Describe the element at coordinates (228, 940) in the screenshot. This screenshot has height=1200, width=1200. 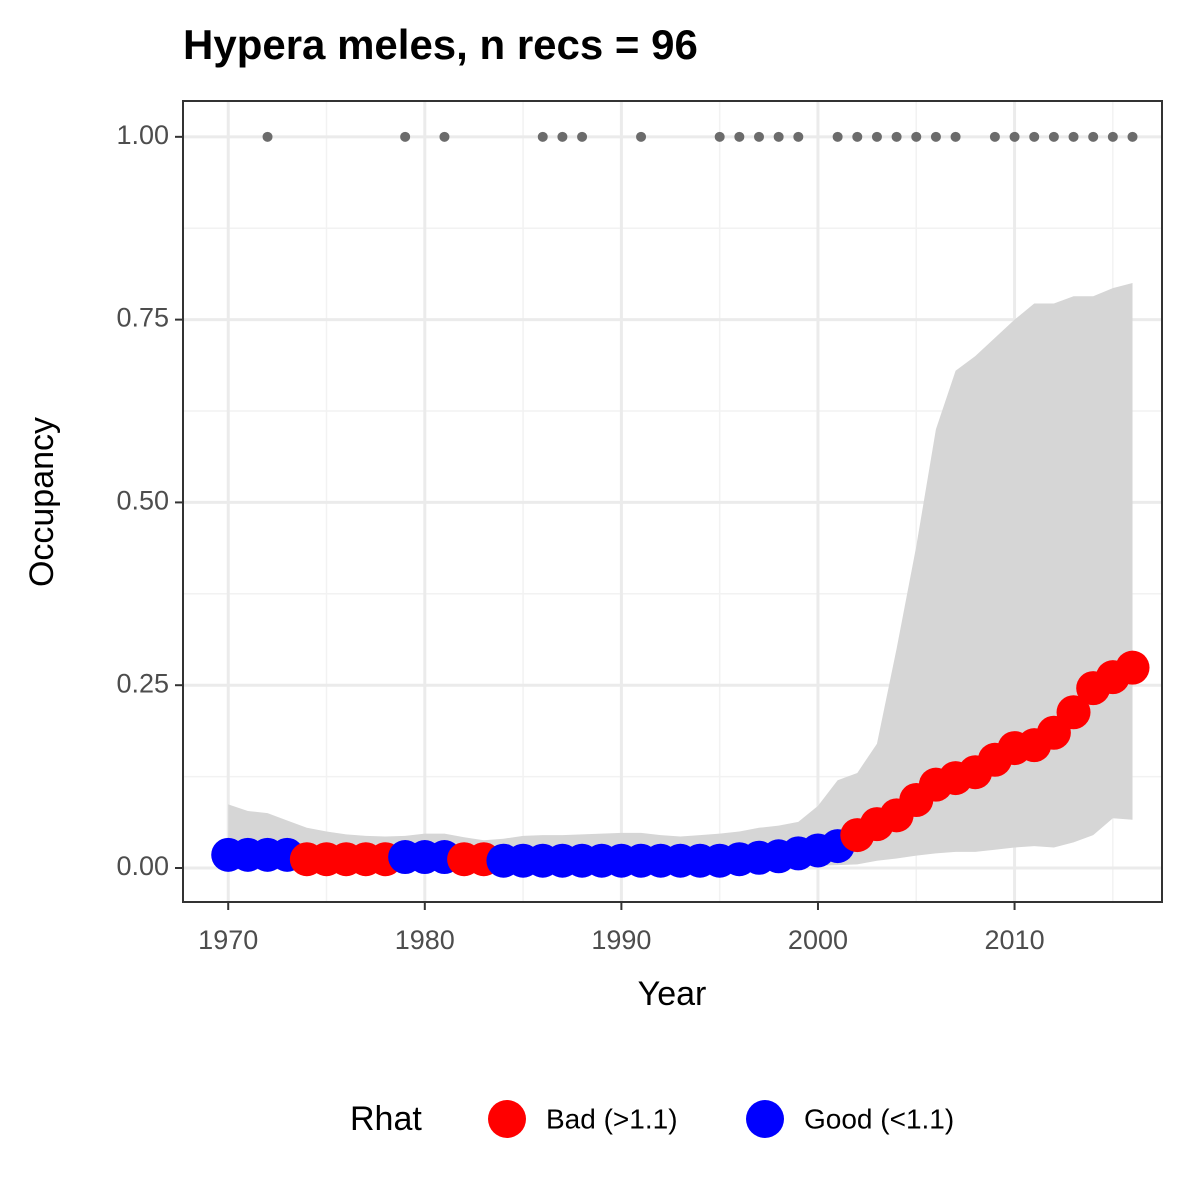
I see `x-tick-label: 1970` at that location.